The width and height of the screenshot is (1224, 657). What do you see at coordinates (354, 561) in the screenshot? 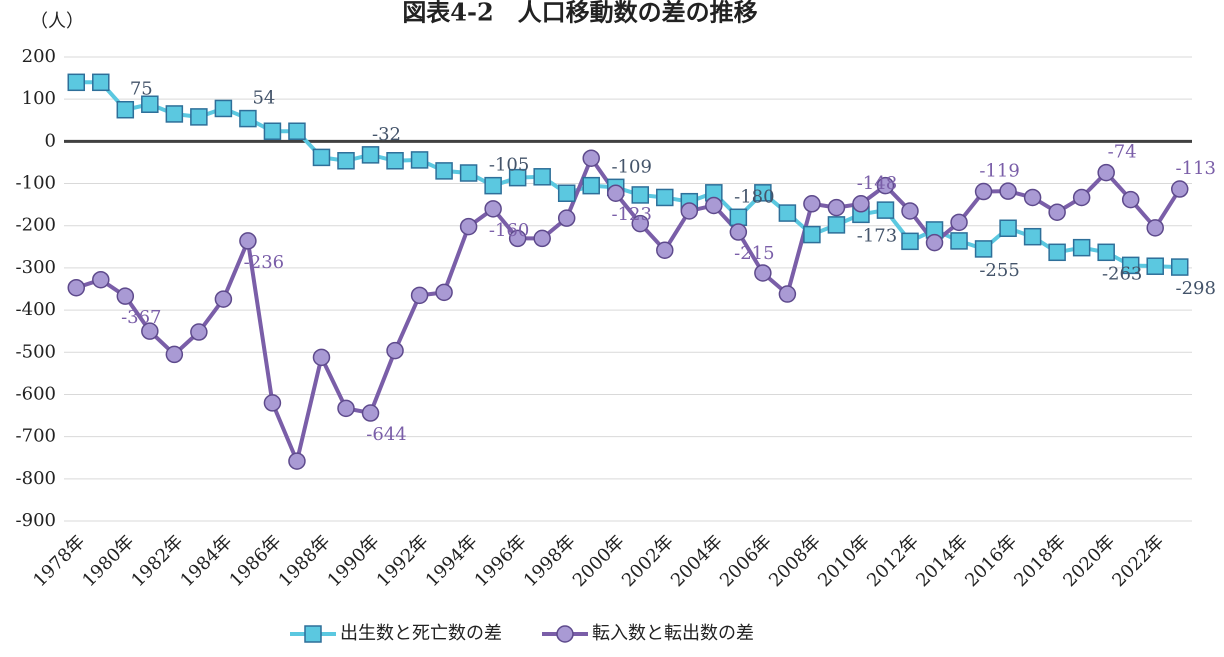
I see `x-tick-label: 1990年` at bounding box center [354, 561].